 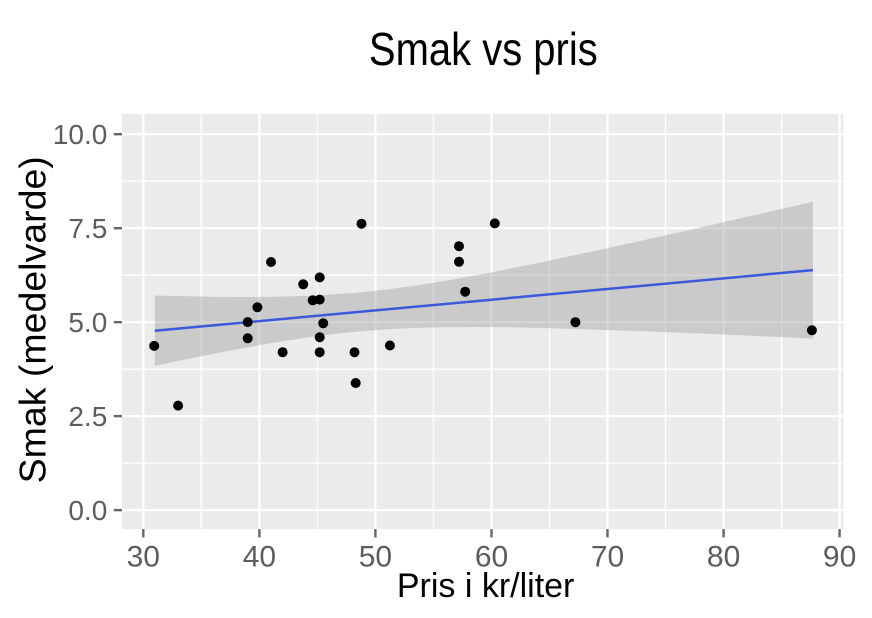 I want to click on svg-text: 40, so click(x=259, y=556).